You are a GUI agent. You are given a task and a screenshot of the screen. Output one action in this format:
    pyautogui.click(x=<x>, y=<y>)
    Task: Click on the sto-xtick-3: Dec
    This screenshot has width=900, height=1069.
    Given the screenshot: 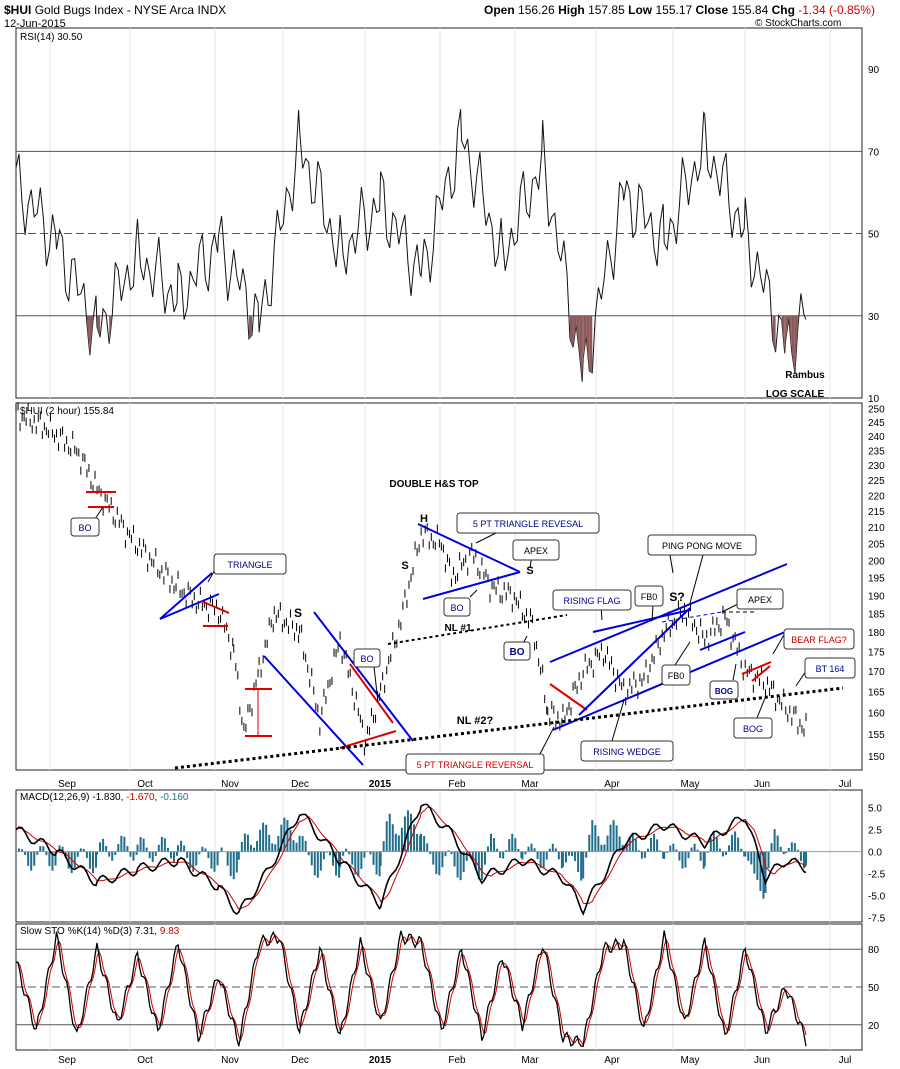 What is the action you would take?
    pyautogui.click(x=300, y=1060)
    